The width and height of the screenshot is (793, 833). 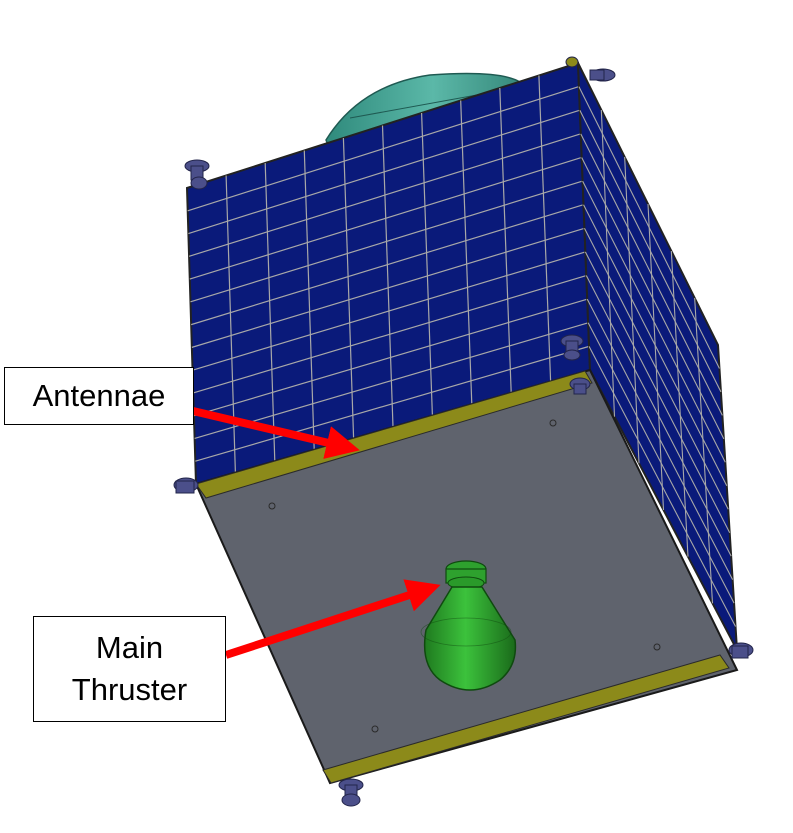 What do you see at coordinates (129, 648) in the screenshot?
I see `main-thruster-label-line1: Main` at bounding box center [129, 648].